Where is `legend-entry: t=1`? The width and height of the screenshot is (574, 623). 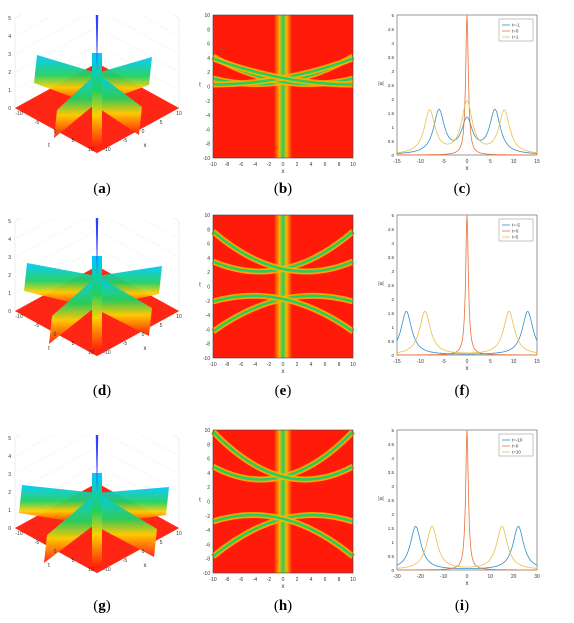 legend-entry: t=1 is located at coordinates (515, 37).